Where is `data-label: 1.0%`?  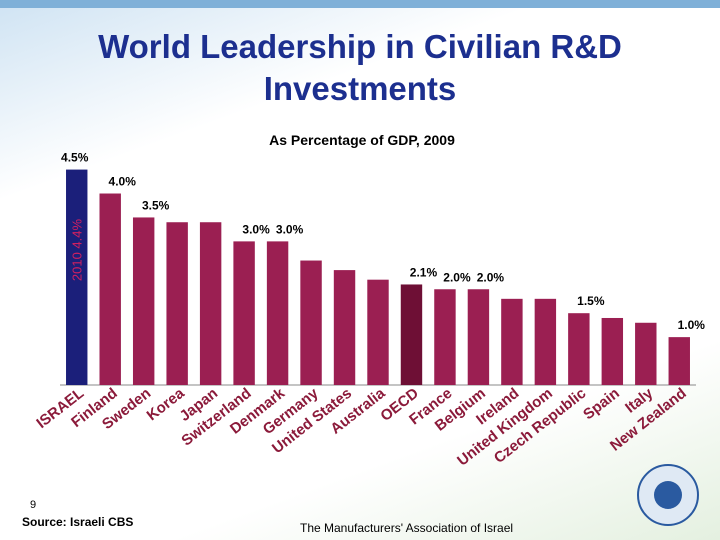
data-label: 1.0% is located at coordinates (692, 325).